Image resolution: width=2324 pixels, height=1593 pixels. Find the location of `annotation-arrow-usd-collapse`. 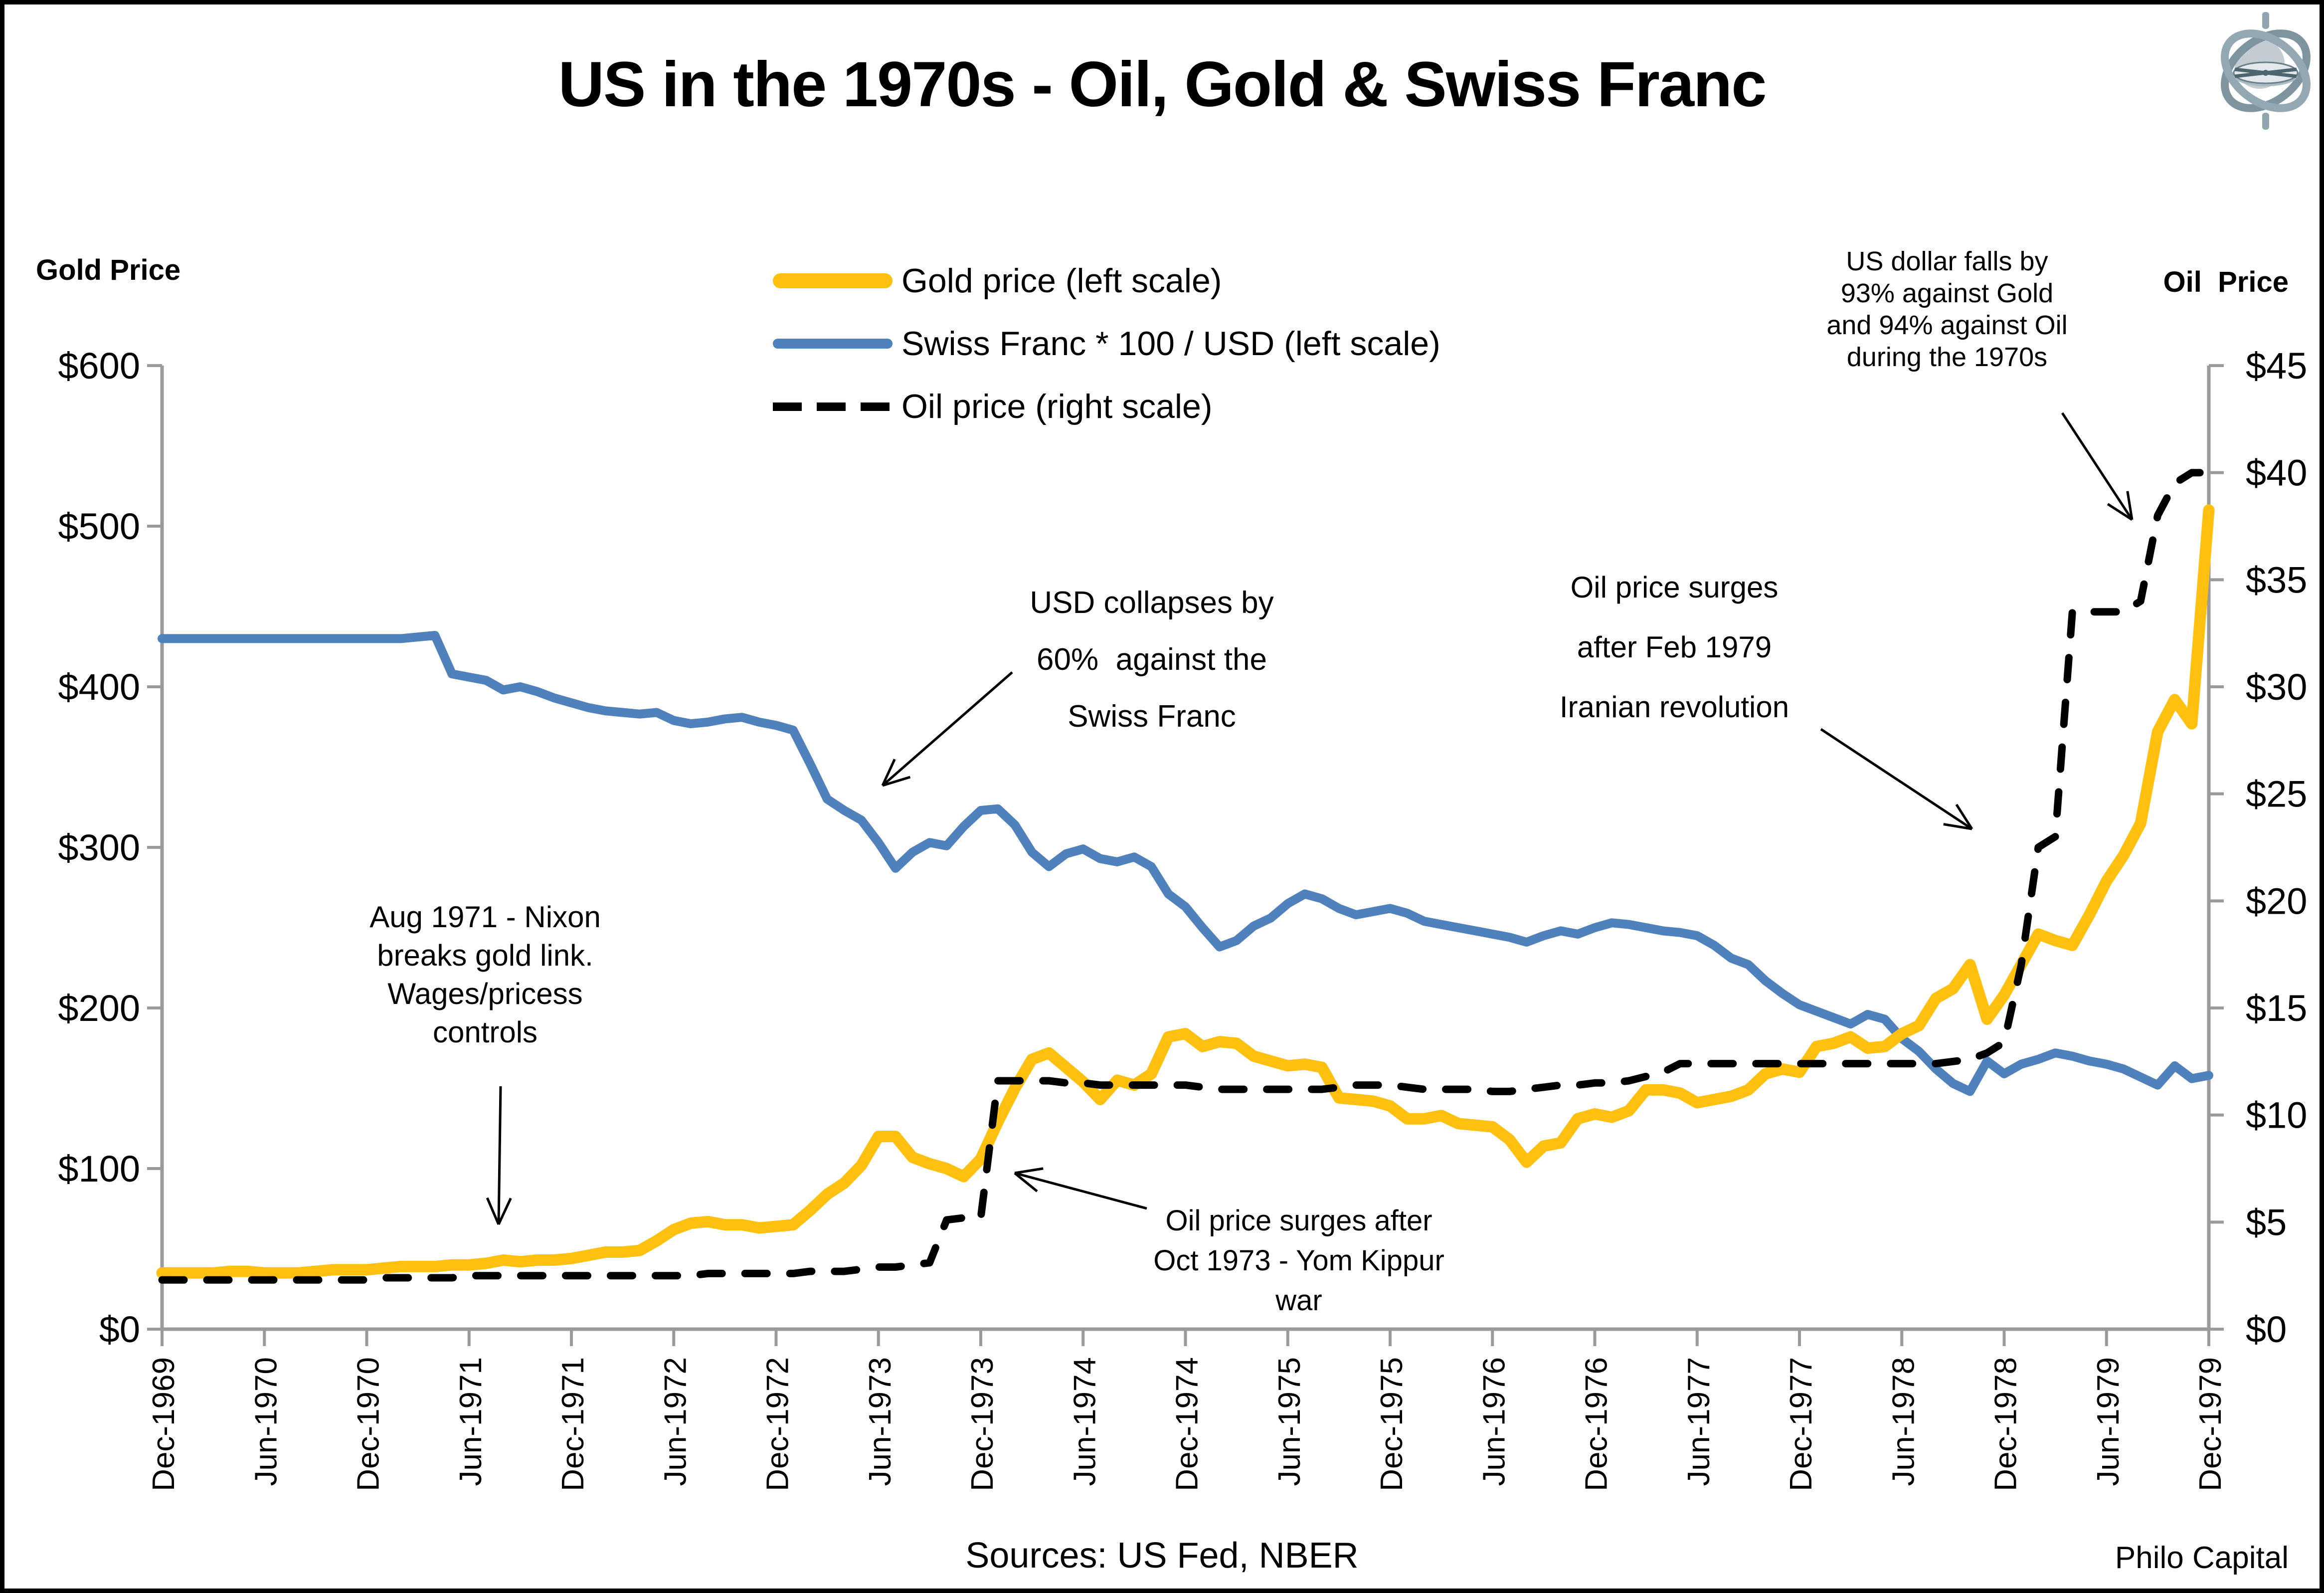

annotation-arrow-usd-collapse is located at coordinates (947, 729).